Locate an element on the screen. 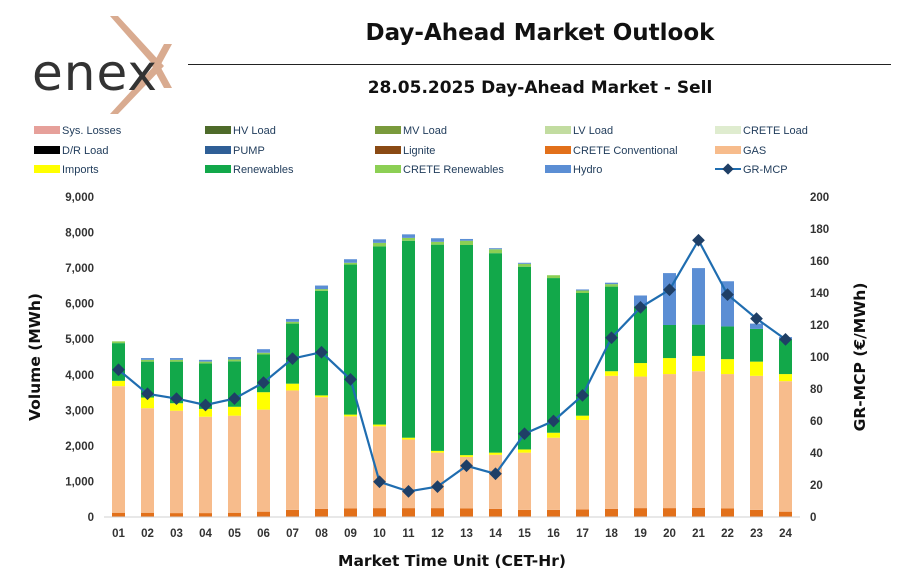 The width and height of the screenshot is (899, 584). x-axis-title: Market Time Unit (CET-Hr) is located at coordinates (452, 561).